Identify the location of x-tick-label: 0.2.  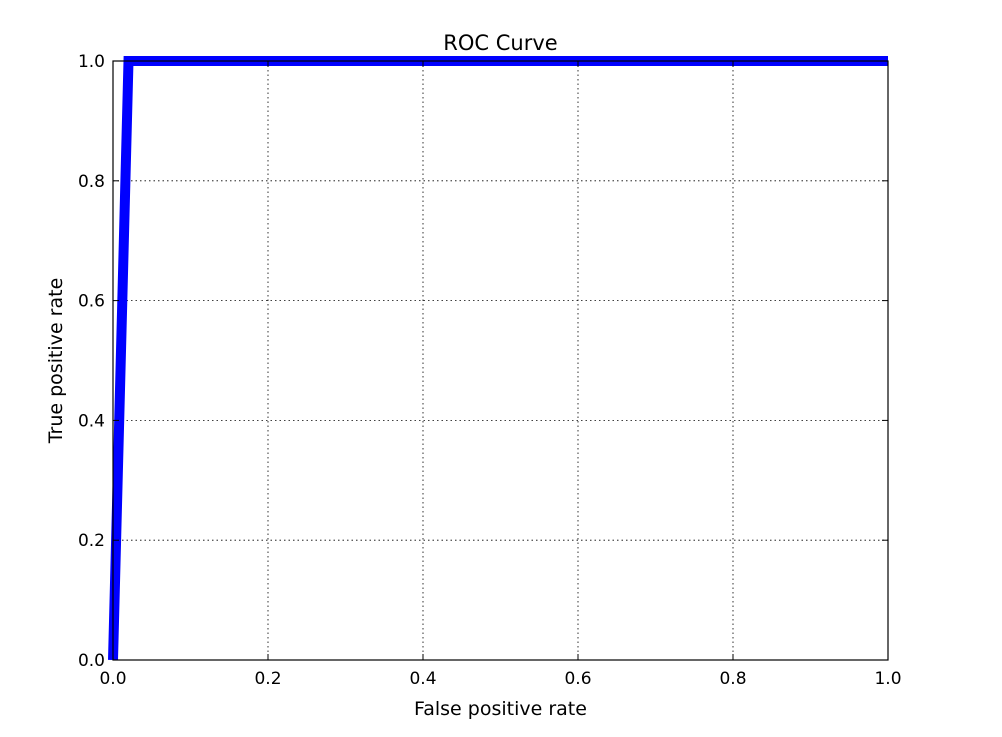
(267, 679).